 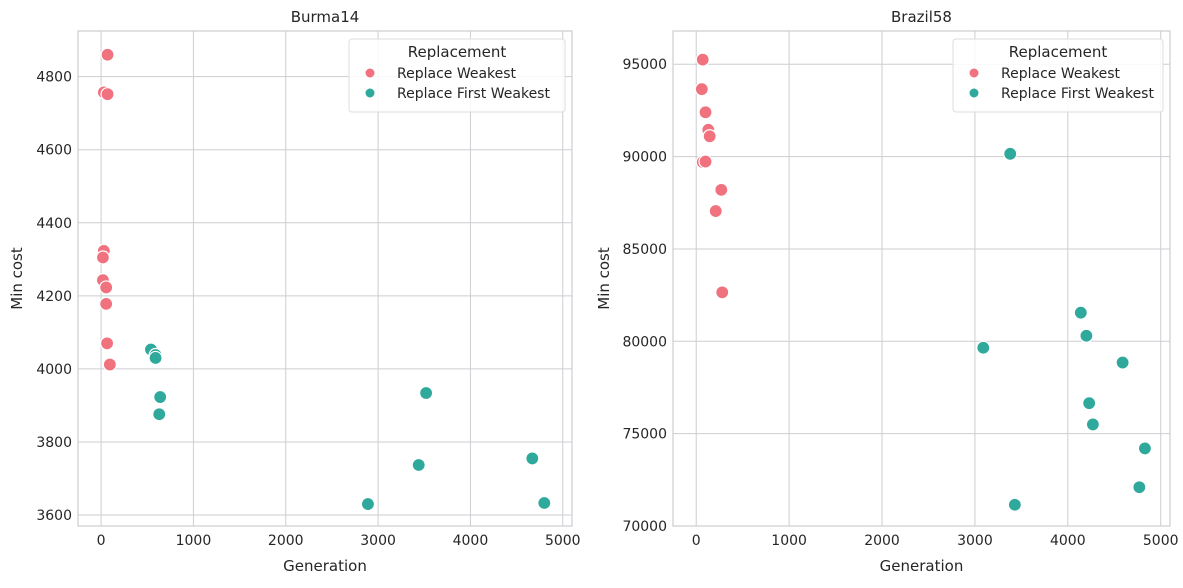 I want to click on y-tick-label: 4400, so click(x=54, y=224).